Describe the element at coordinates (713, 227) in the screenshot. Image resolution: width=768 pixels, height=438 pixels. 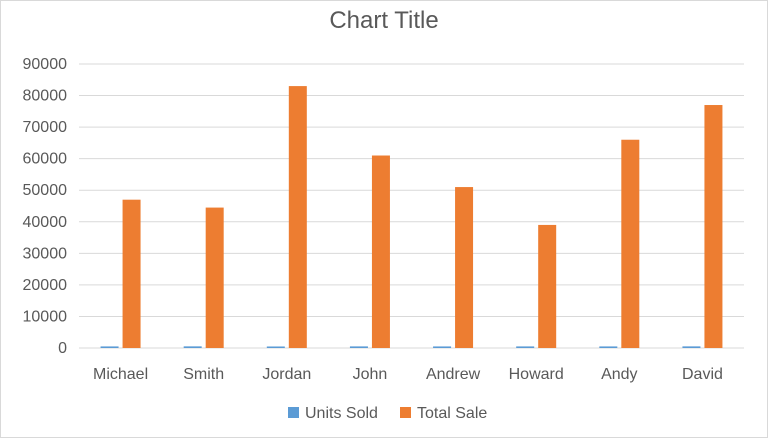
I see `total-sale-bar-david` at that location.